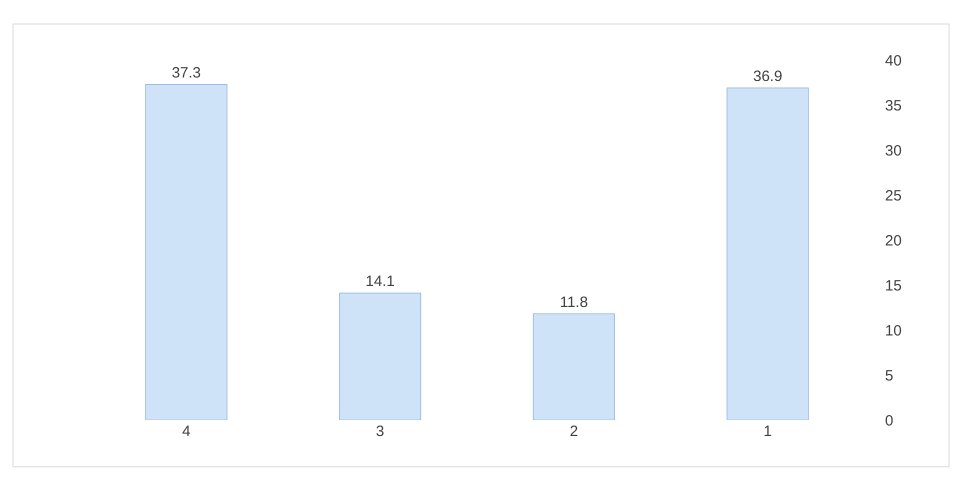 This screenshot has height=480, width=954. Describe the element at coordinates (893, 151) in the screenshot. I see `y-tick-label: 30` at that location.